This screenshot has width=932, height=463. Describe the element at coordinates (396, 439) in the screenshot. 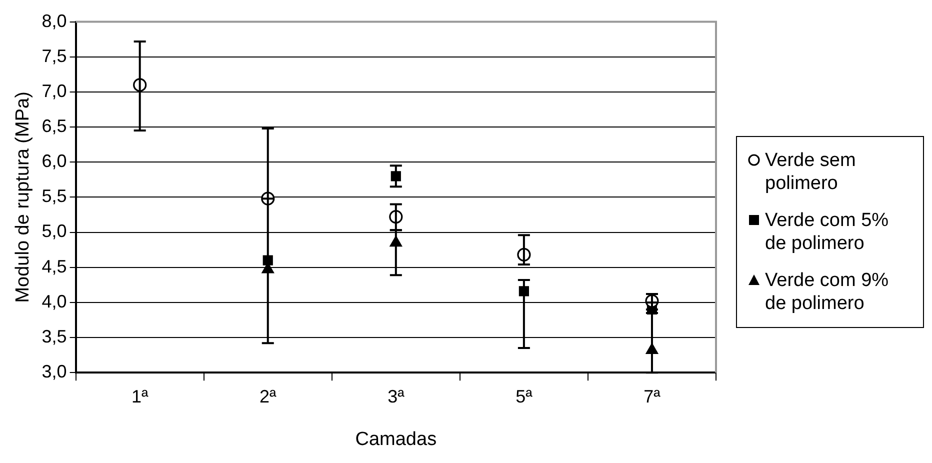

I see `x-axis-title: Camadas` at that location.